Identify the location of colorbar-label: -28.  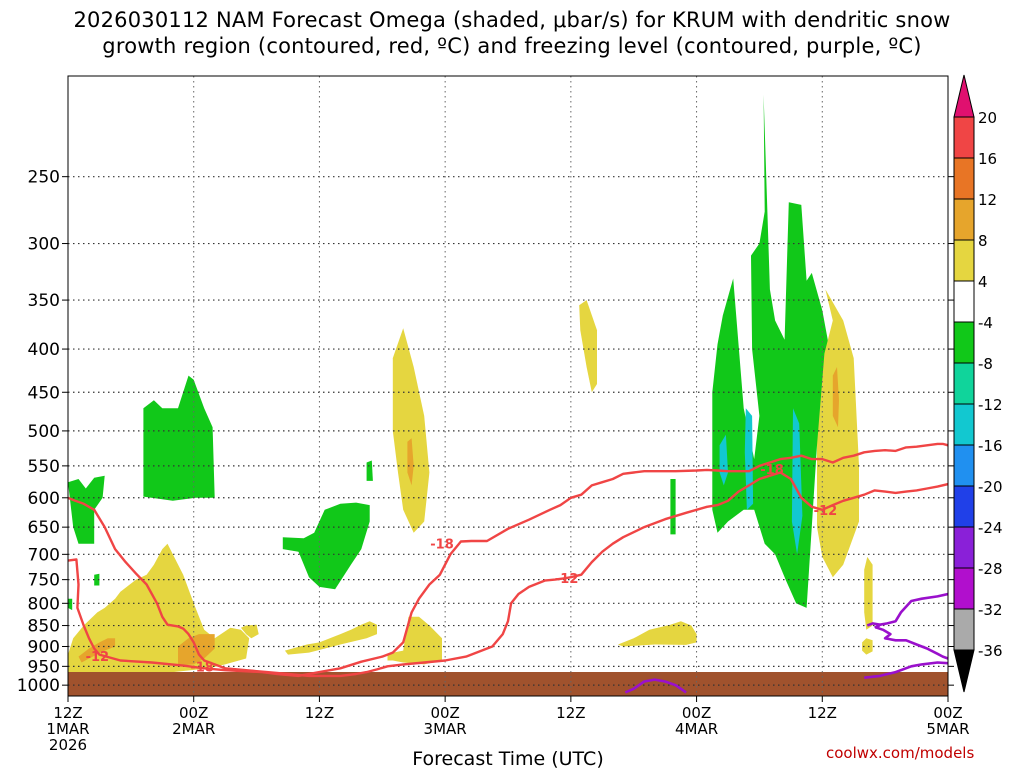
(990, 569).